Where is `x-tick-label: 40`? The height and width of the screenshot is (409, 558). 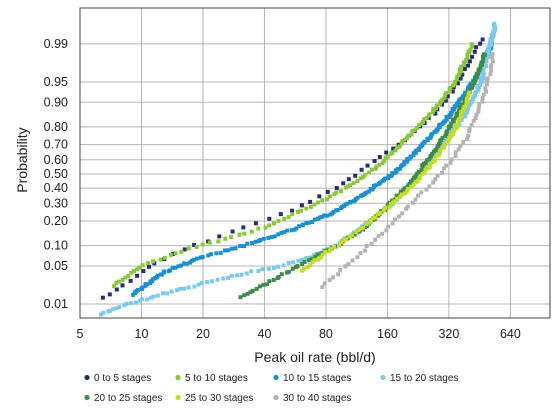 x-tick-label: 40 is located at coordinates (265, 334).